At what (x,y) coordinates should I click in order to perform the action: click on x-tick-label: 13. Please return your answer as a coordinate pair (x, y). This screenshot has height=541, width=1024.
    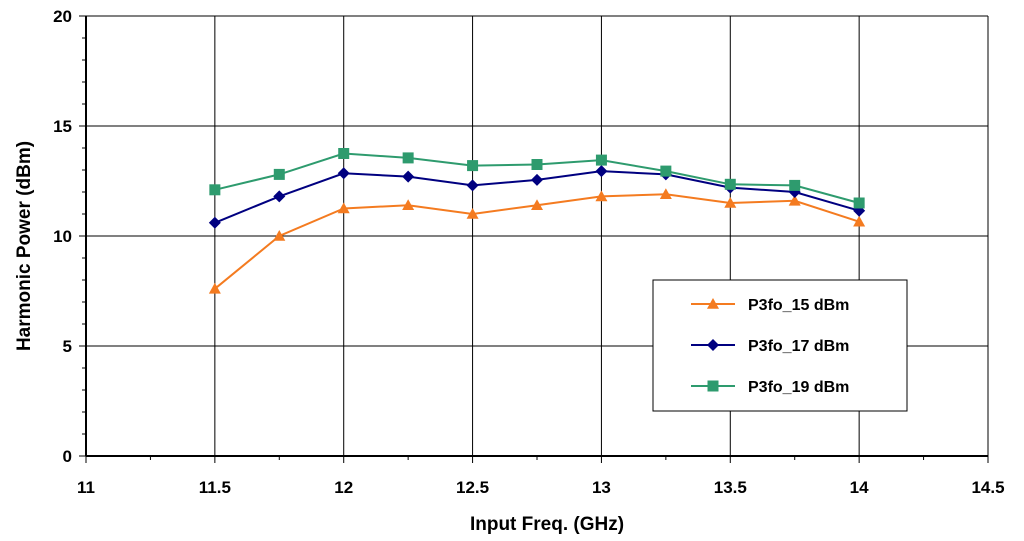
    Looking at the image, I should click on (601, 487).